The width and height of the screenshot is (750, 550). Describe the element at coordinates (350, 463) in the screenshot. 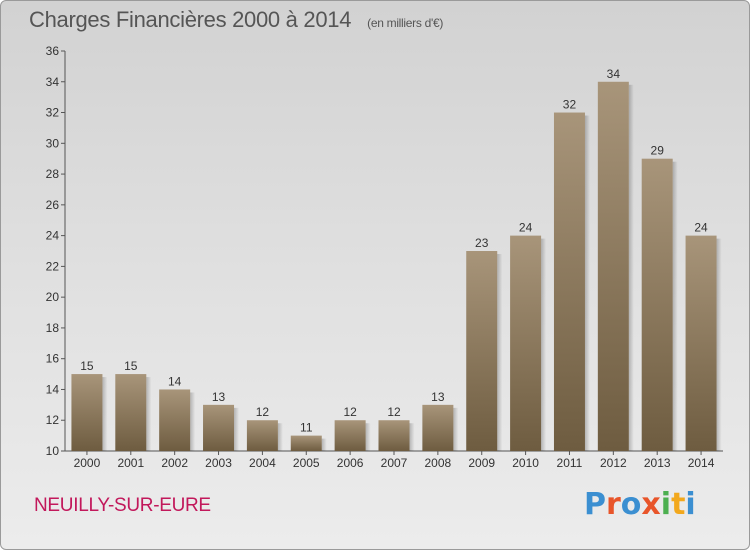

I see `x-tick-label: 2006` at that location.